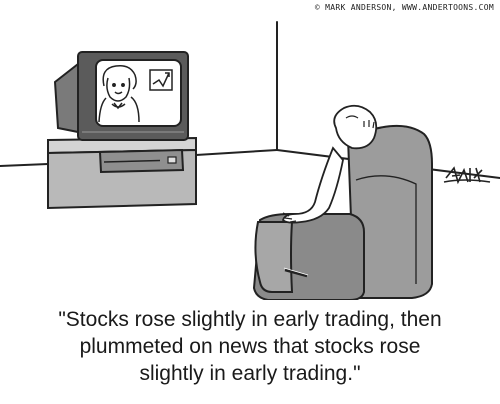 This screenshot has height=404, width=500. What do you see at coordinates (161, 80) in the screenshot?
I see `chart-up-icon` at bounding box center [161, 80].